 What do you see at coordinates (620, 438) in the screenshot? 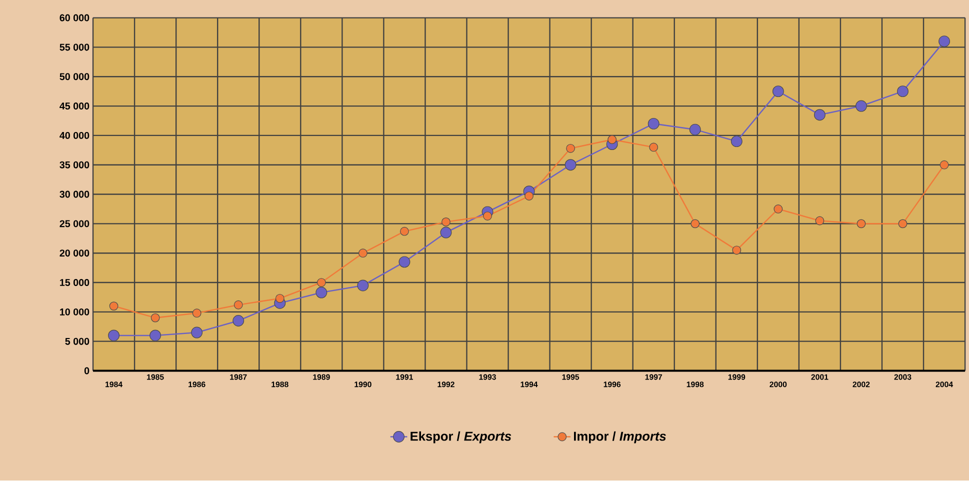
I see `legend-label: Impor / Imports` at bounding box center [620, 438].